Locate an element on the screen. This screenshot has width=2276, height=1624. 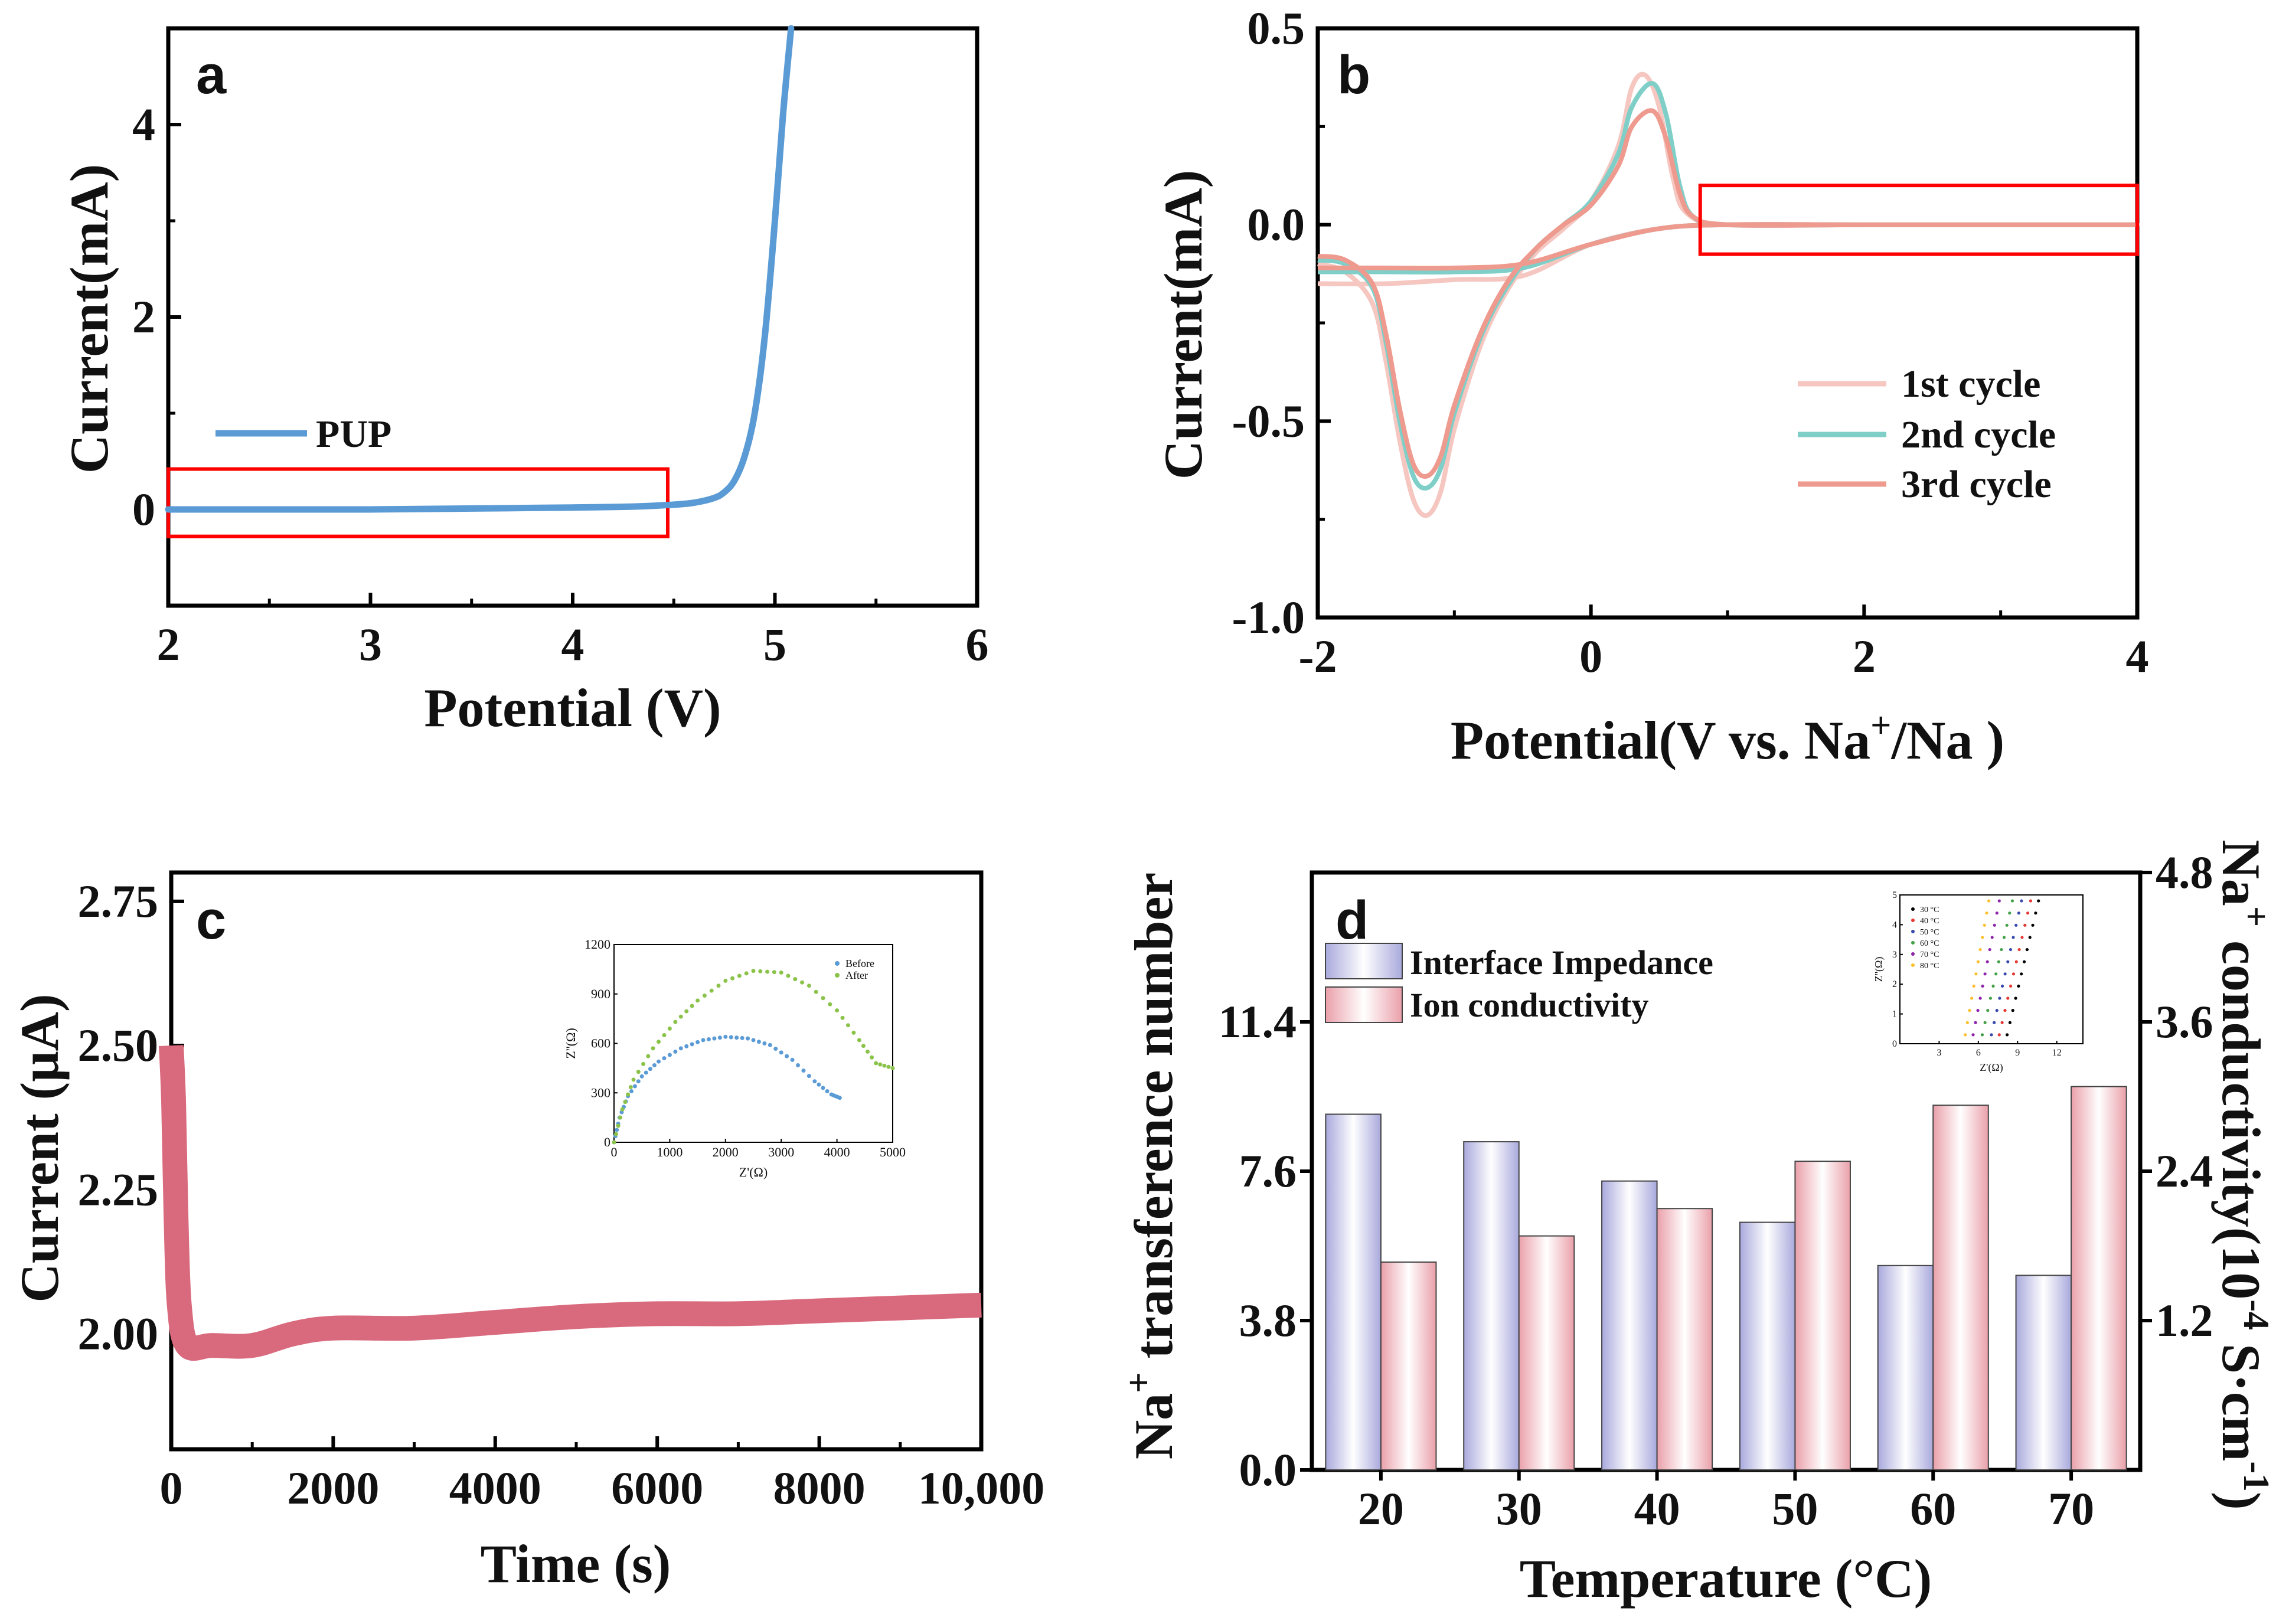
inset-x-title: Z'(Ω) is located at coordinates (1991, 1067).